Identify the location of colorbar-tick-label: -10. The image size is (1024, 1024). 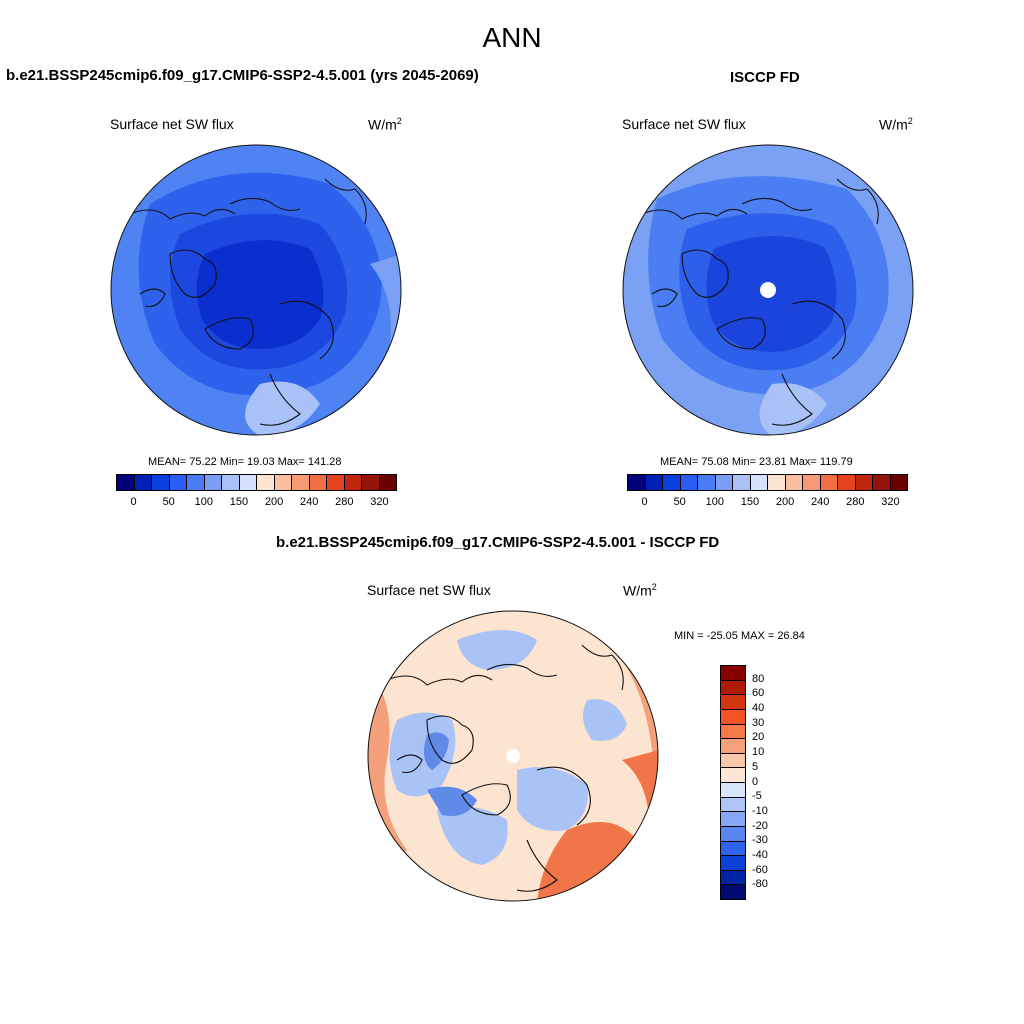
(760, 810).